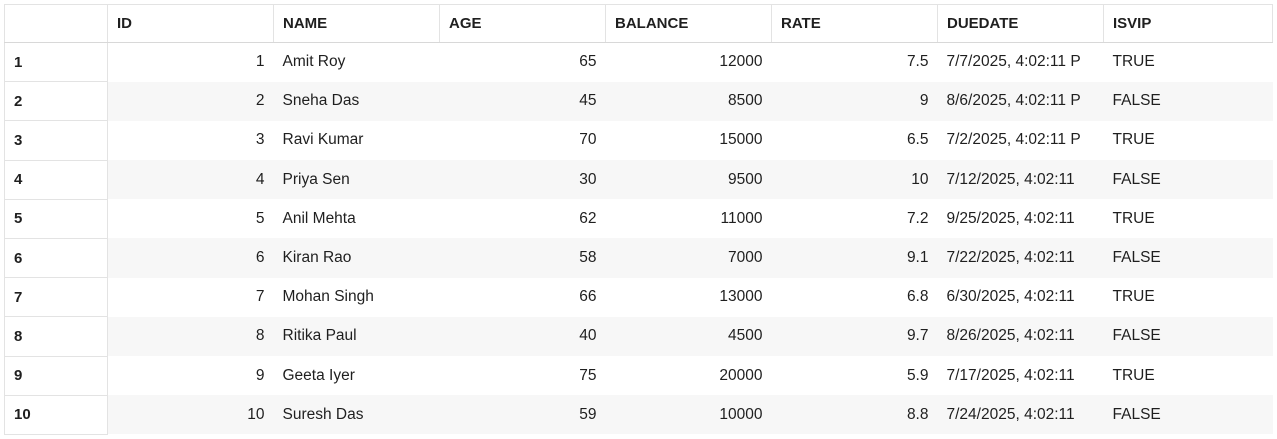  What do you see at coordinates (917, 375) in the screenshot?
I see `cell-rate: 5.9` at bounding box center [917, 375].